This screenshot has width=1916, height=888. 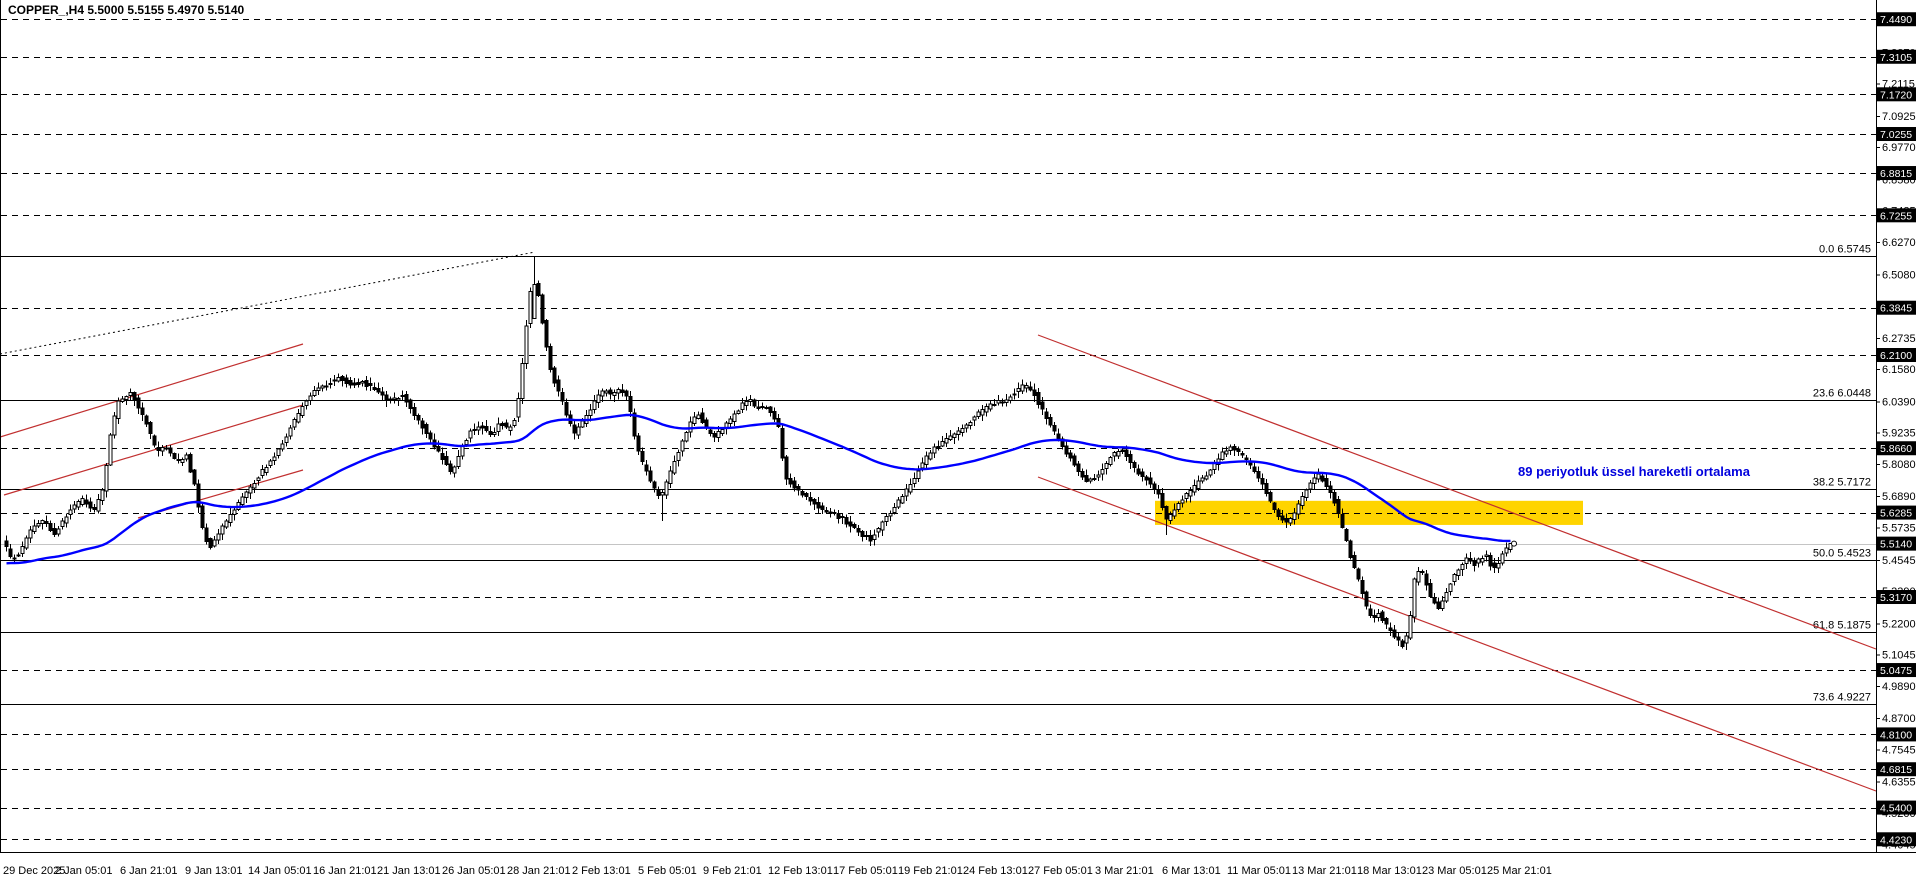 I want to click on level-6.8815-label: 6.8815, so click(x=1896, y=174).